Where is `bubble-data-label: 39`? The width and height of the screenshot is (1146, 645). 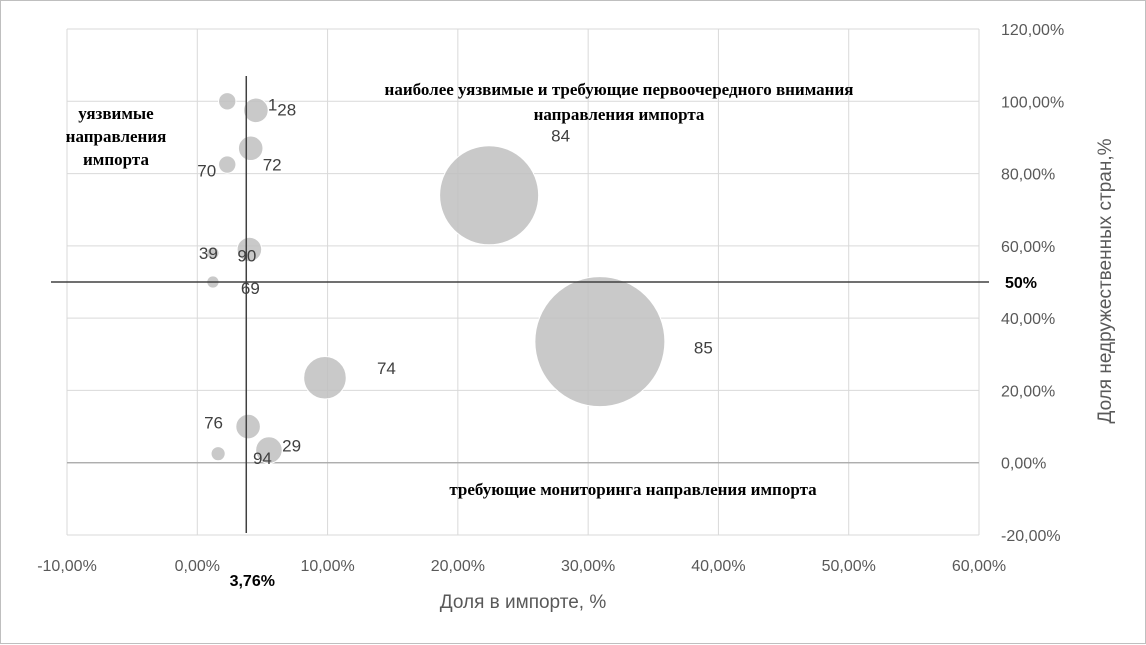 bubble-data-label: 39 is located at coordinates (208, 253).